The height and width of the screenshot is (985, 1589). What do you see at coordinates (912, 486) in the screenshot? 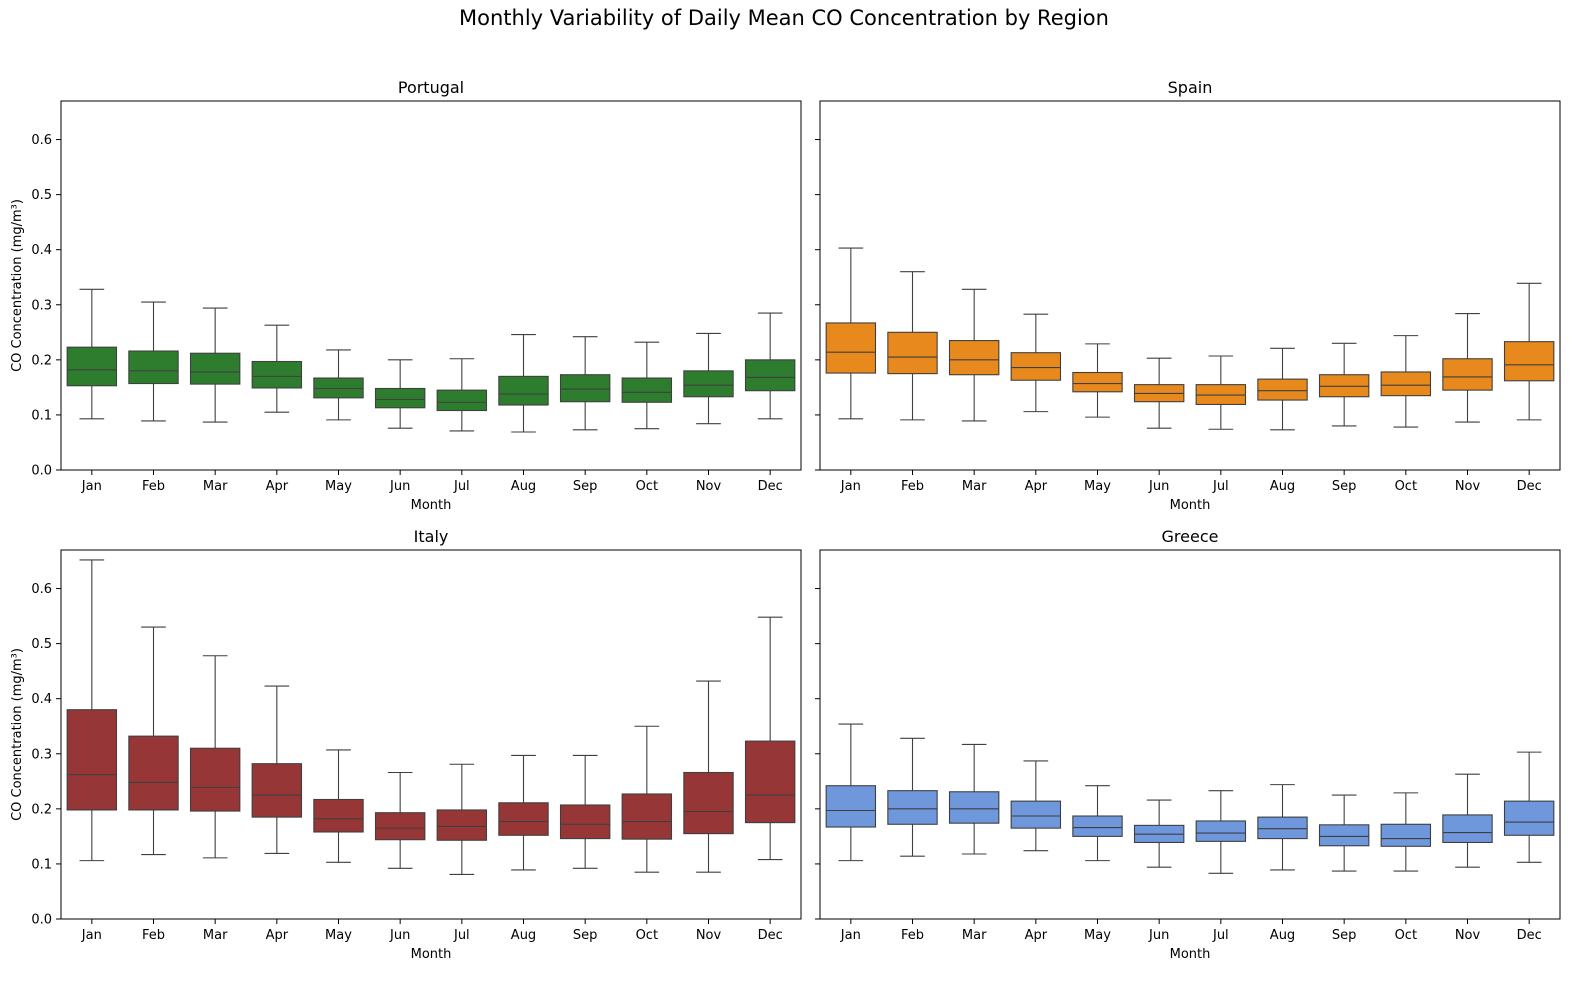
I see `x-tick-label: Feb` at bounding box center [912, 486].